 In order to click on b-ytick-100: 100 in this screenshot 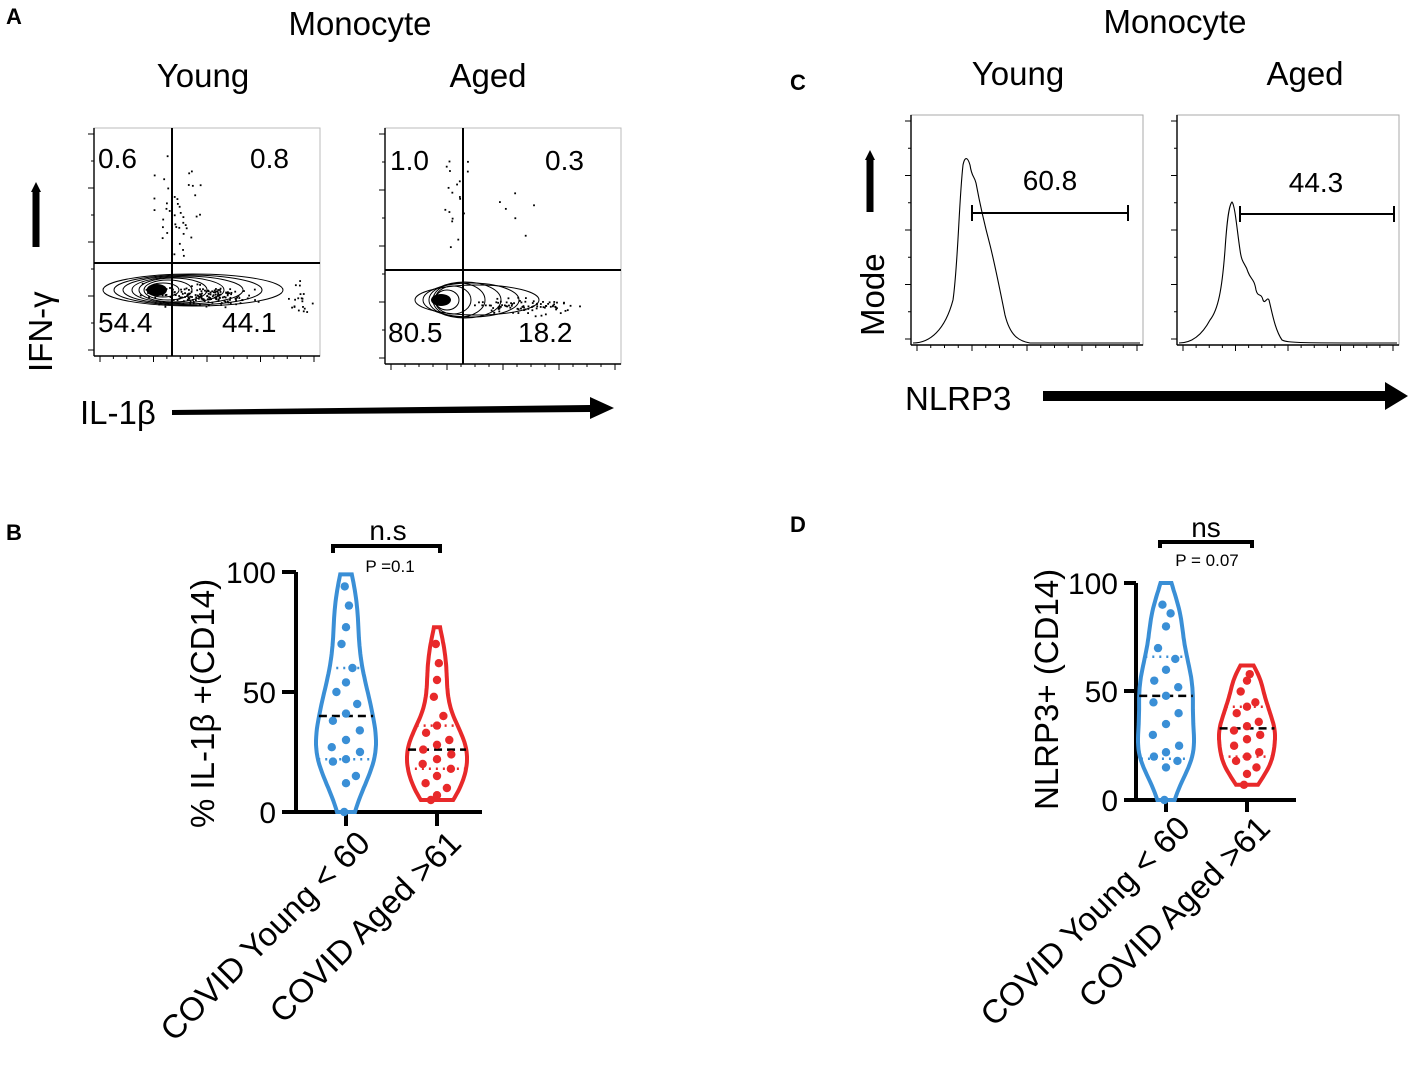, I will do `click(251, 573)`.